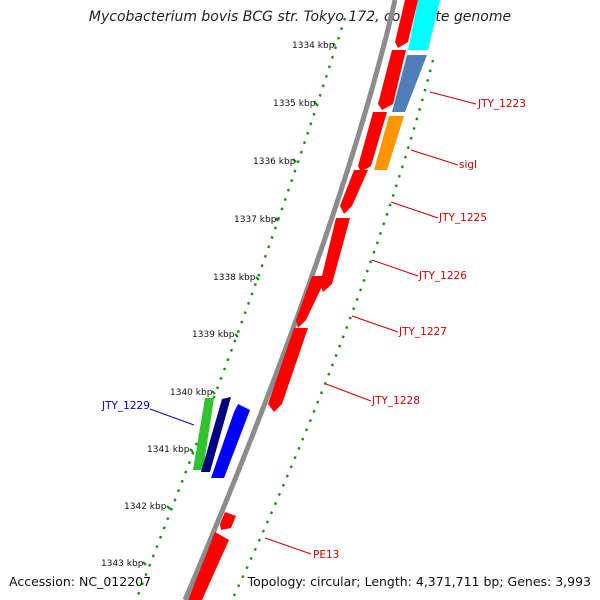 This screenshot has height=600, width=600. I want to click on tick-label-1342: 1342 kbp, so click(145, 507).